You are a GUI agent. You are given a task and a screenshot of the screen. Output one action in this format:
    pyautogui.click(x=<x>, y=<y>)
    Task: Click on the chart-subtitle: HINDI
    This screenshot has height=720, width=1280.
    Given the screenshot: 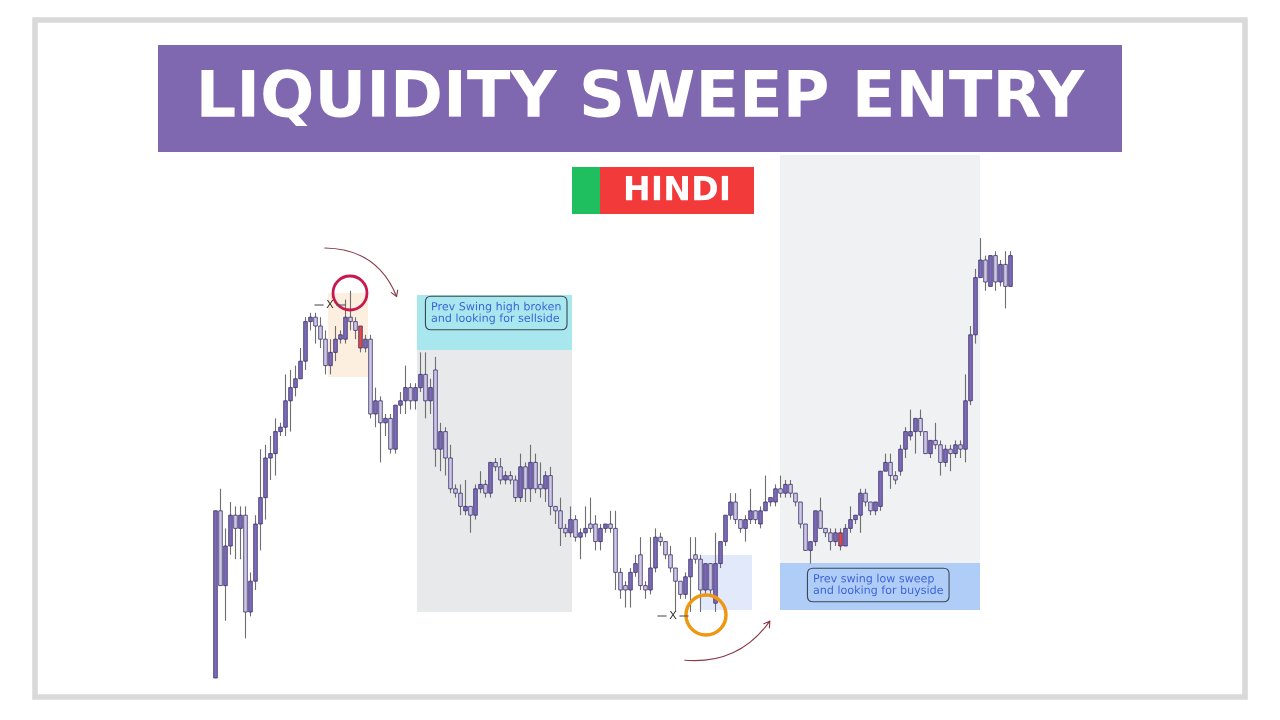 What is the action you would take?
    pyautogui.click(x=677, y=188)
    